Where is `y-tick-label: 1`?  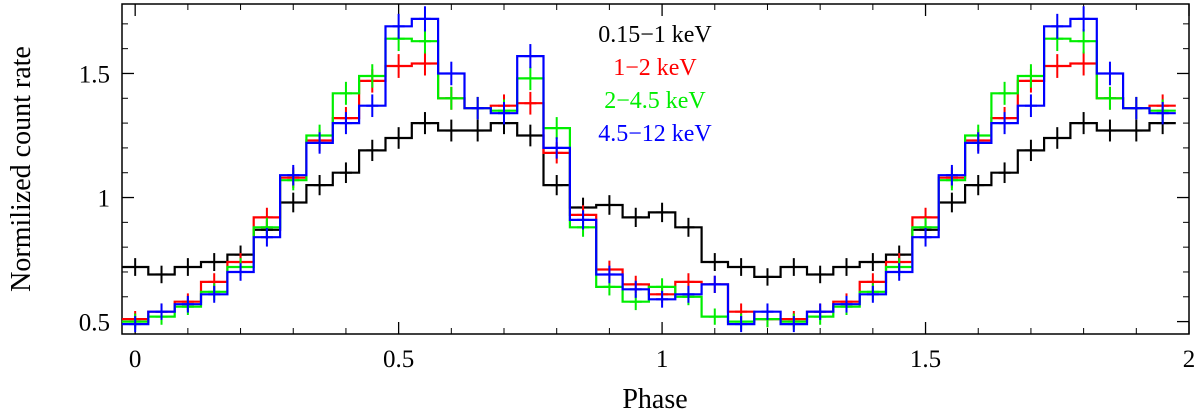
y-tick-label: 1 is located at coordinates (104, 199).